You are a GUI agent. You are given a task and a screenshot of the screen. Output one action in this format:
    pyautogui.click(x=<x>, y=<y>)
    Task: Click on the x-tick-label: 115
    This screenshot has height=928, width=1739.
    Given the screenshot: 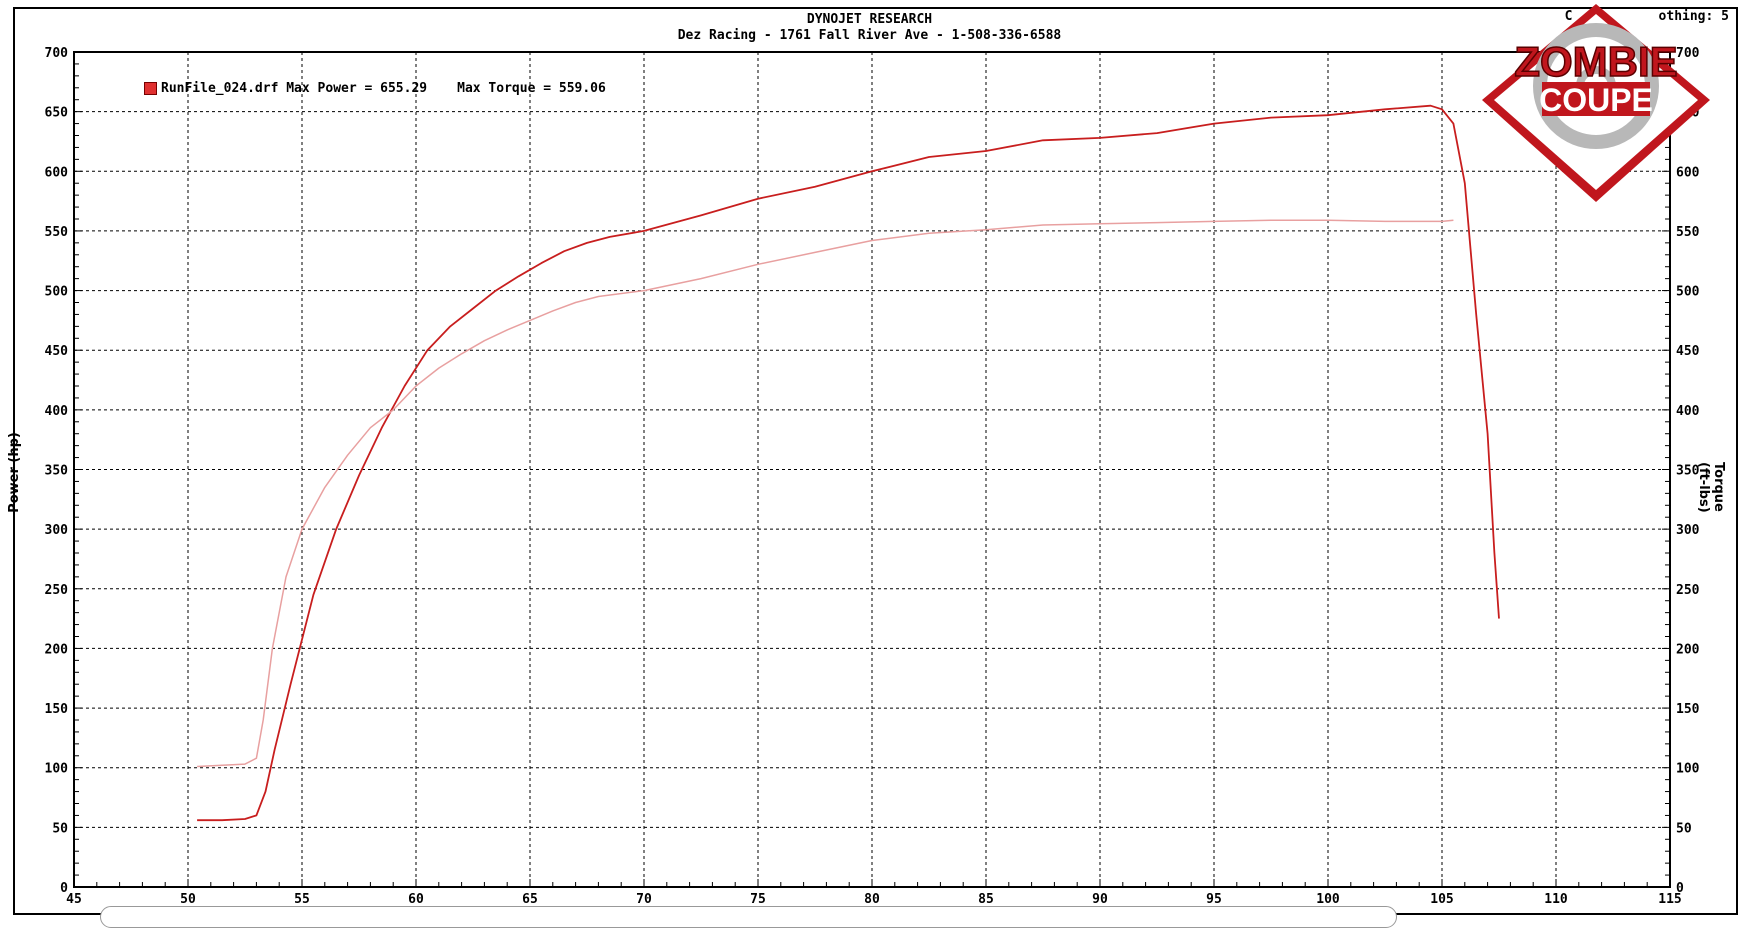 What is the action you would take?
    pyautogui.click(x=1669, y=899)
    